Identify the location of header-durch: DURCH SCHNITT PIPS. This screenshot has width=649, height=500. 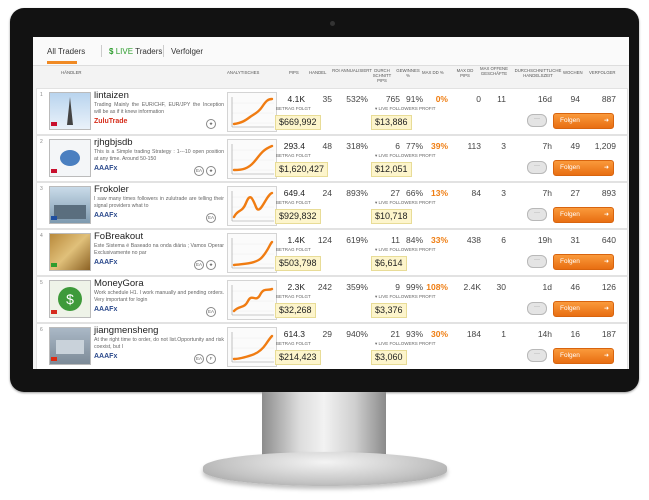
(382, 75).